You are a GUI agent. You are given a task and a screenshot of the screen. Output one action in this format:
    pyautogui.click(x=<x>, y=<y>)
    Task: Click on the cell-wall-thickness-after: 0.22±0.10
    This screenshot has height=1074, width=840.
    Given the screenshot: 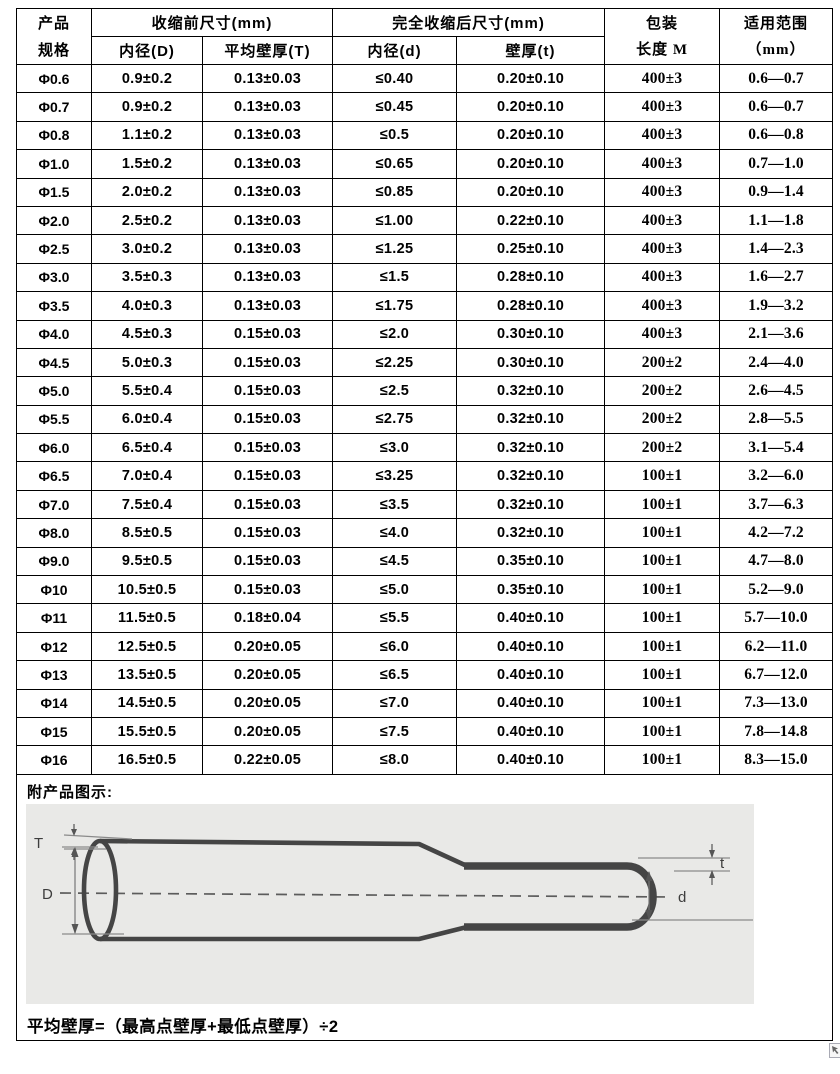 What is the action you would take?
    pyautogui.click(x=531, y=220)
    